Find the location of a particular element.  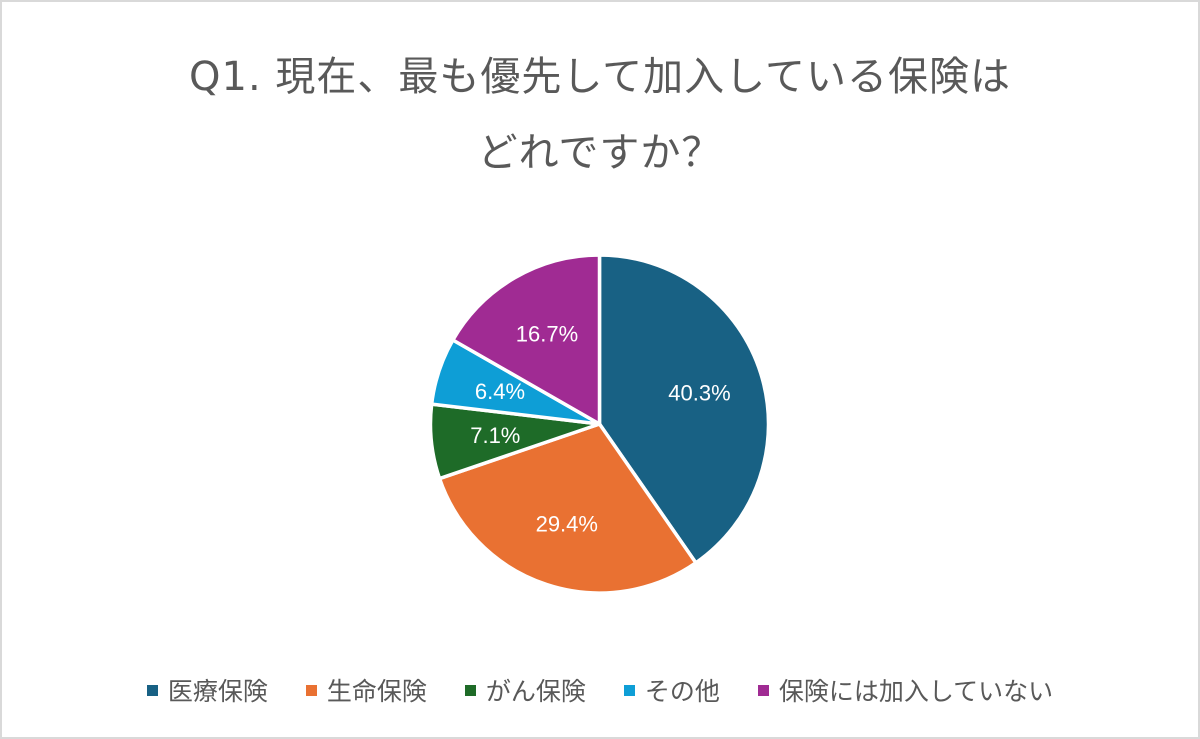

legend-item: その他 is located at coordinates (671, 690).